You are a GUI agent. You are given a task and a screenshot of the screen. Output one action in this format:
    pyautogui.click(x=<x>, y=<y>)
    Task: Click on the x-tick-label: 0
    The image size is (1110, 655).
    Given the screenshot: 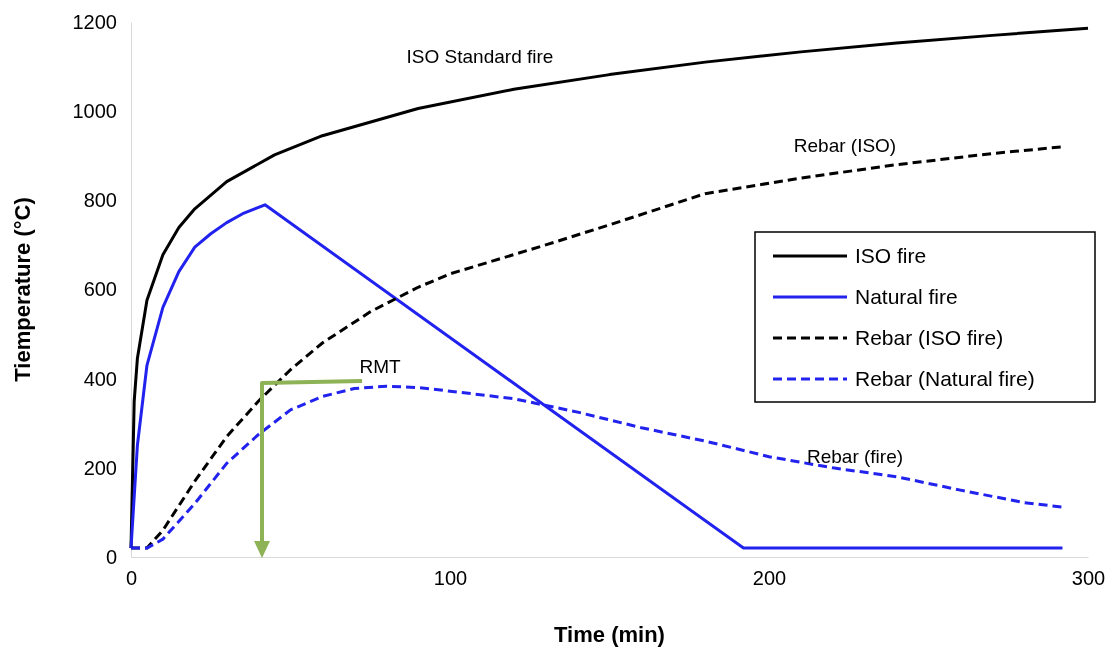 What is the action you would take?
    pyautogui.click(x=131, y=578)
    